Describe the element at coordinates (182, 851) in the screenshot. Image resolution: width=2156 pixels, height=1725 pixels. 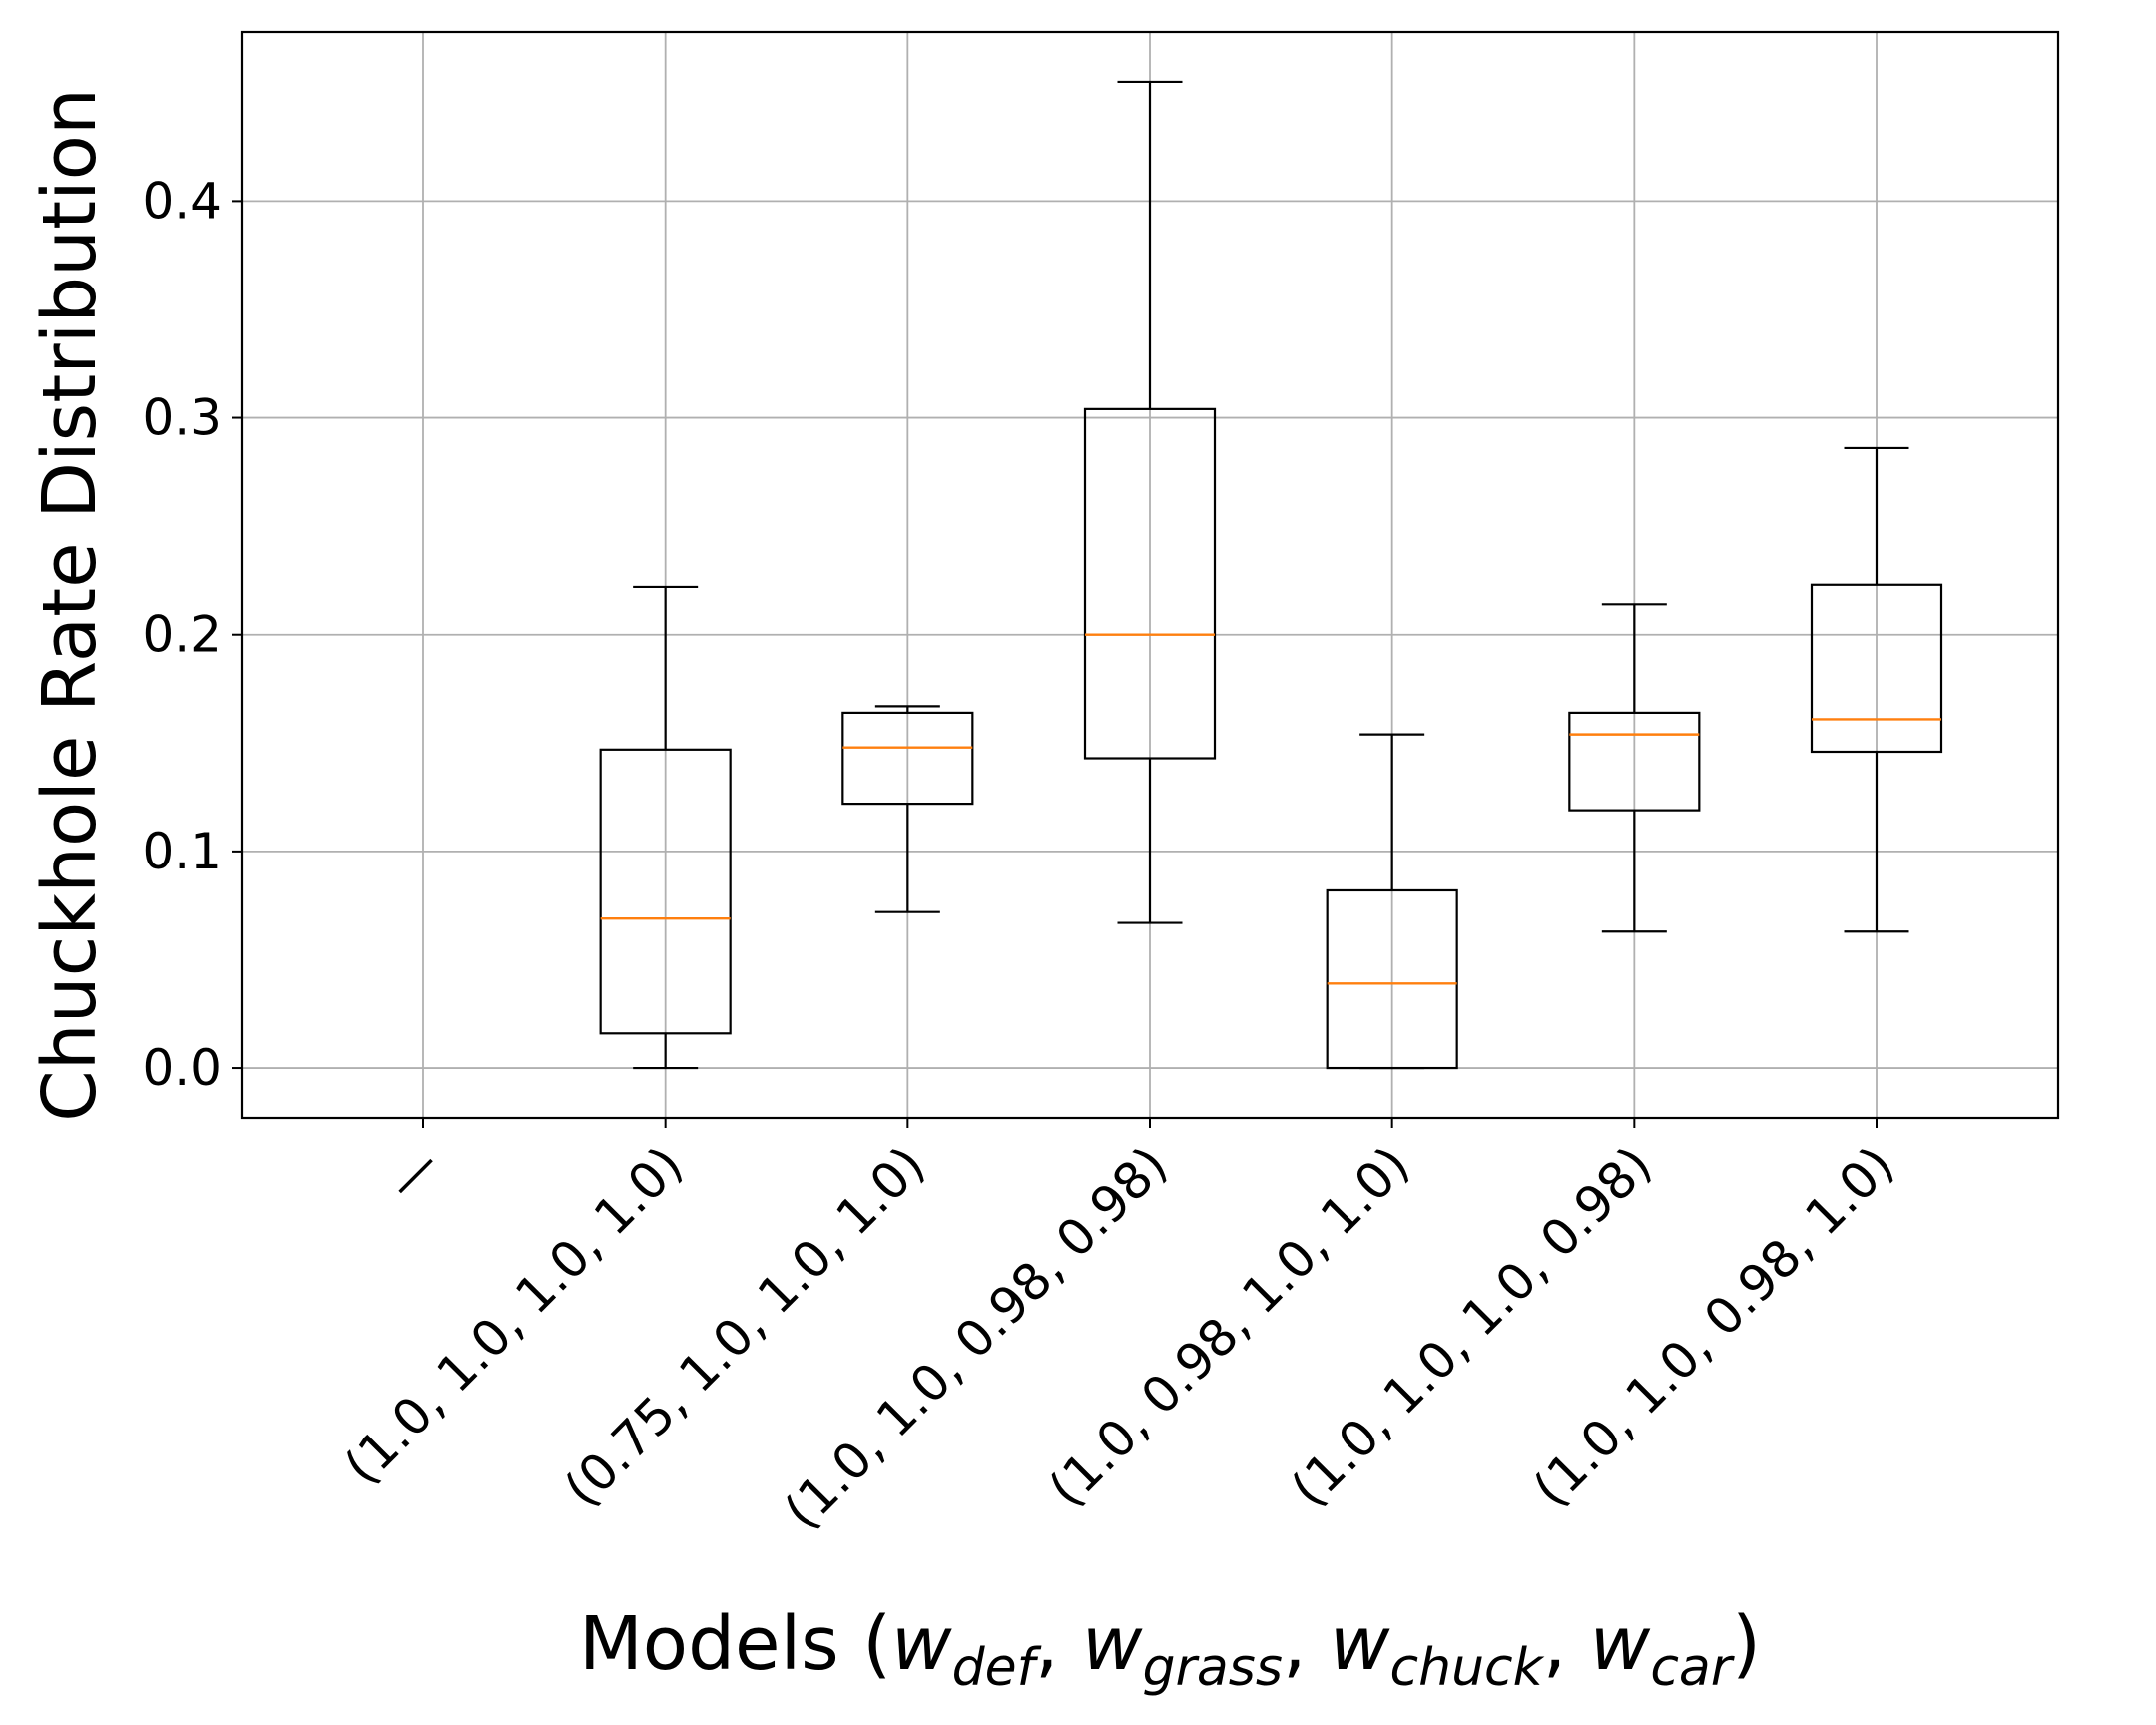
I see `y-tick-label: 0.1` at that location.